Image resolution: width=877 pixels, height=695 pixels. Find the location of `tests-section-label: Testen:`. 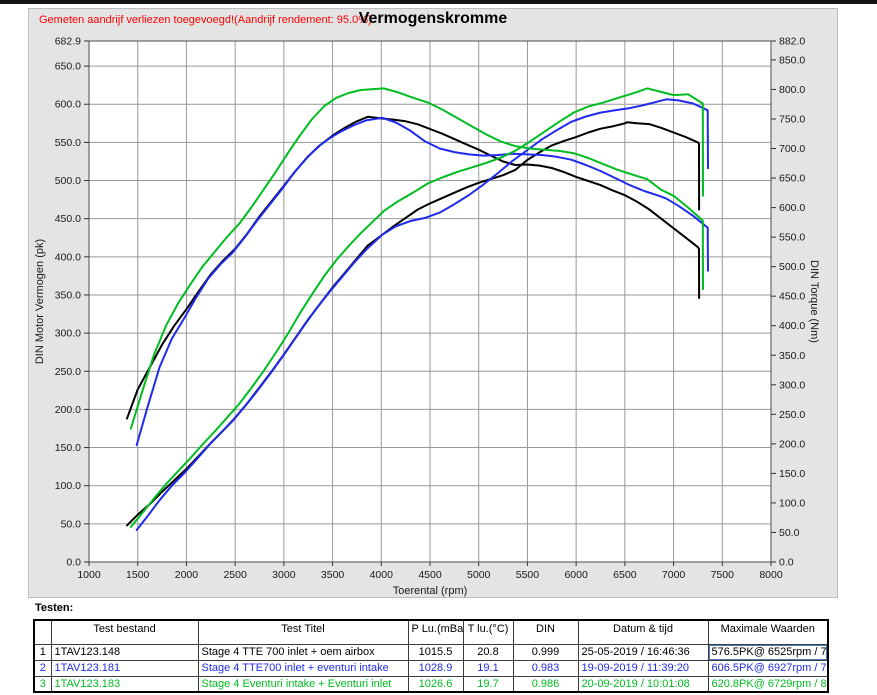

tests-section-label: Testen: is located at coordinates (54, 608).